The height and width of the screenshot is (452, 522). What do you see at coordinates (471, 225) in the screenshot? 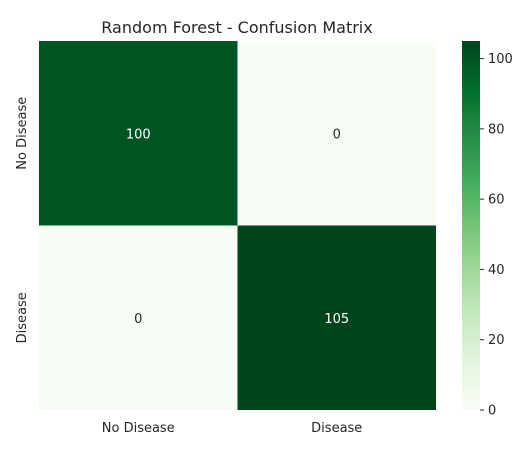
I see `colorbar` at bounding box center [471, 225].